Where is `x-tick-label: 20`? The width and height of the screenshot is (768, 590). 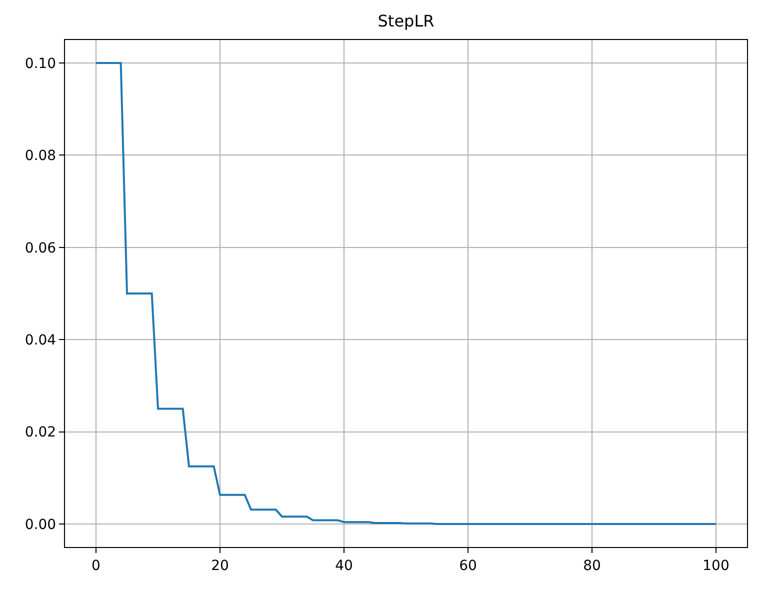 x-tick-label: 20 is located at coordinates (220, 566).